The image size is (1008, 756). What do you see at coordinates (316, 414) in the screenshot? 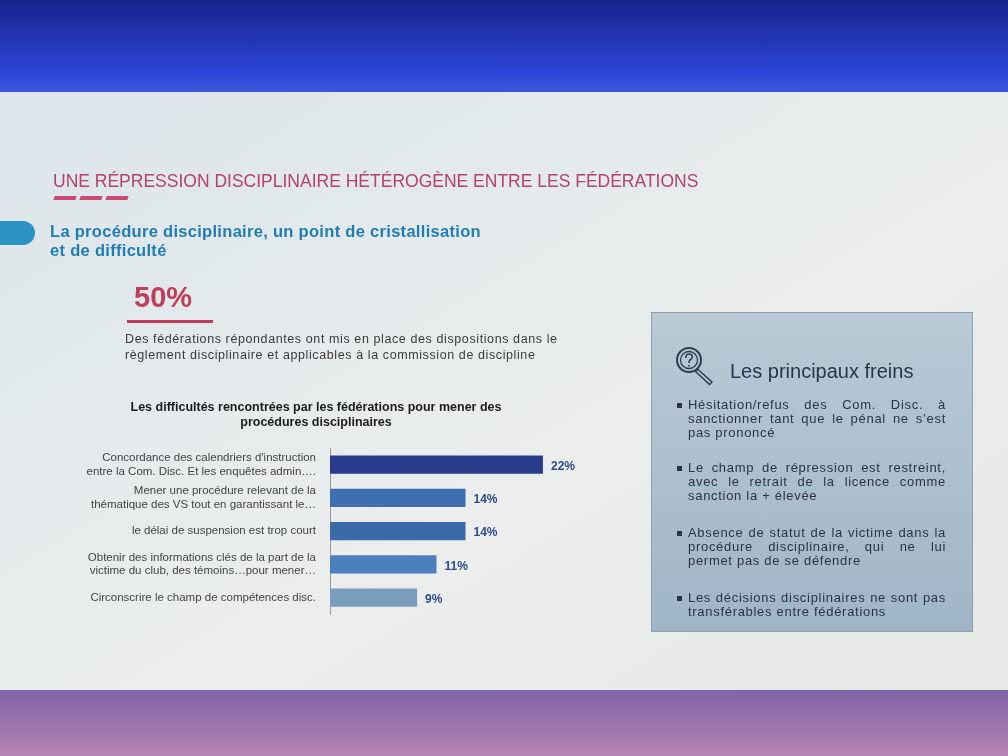
I see `chart-title: Les difficultés rencontrées par les fédérations pour mener des procédures disciplinaires` at bounding box center [316, 414].